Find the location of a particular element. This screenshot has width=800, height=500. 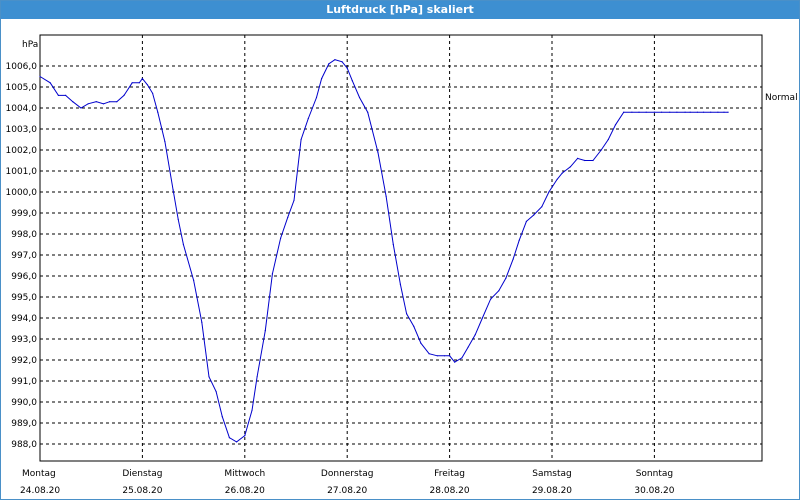

y-tick-label: 1005,0 is located at coordinates (22, 88).